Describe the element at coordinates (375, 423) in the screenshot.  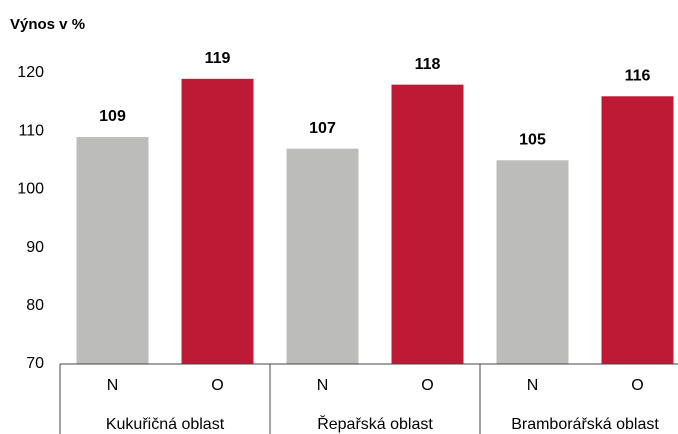
I see `group-label: Řepařská oblast` at that location.